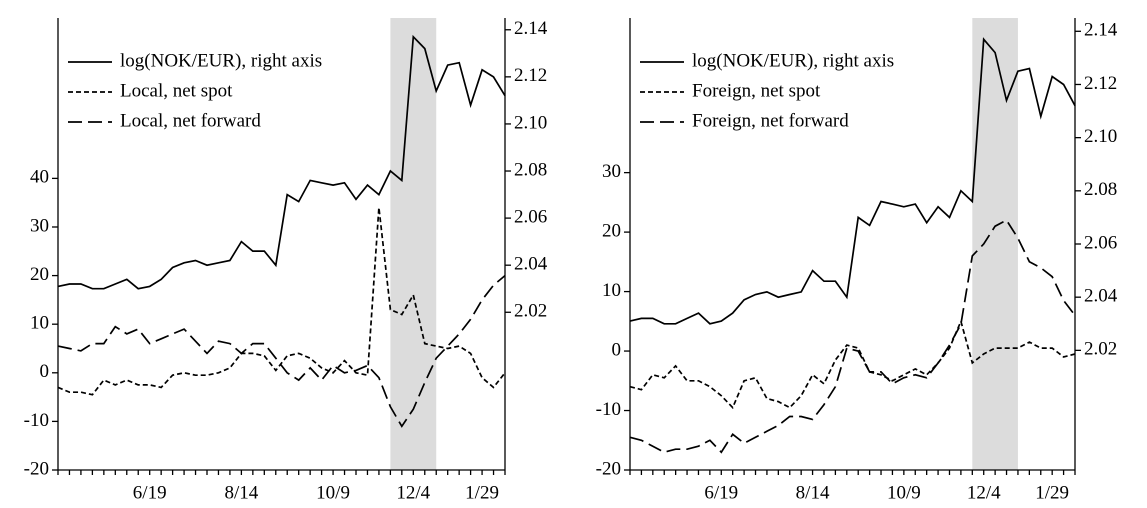 Image resolution: width=1147 pixels, height=508 pixels. What do you see at coordinates (176, 90) in the screenshot?
I see `legend-label: Local, net spot` at bounding box center [176, 90].